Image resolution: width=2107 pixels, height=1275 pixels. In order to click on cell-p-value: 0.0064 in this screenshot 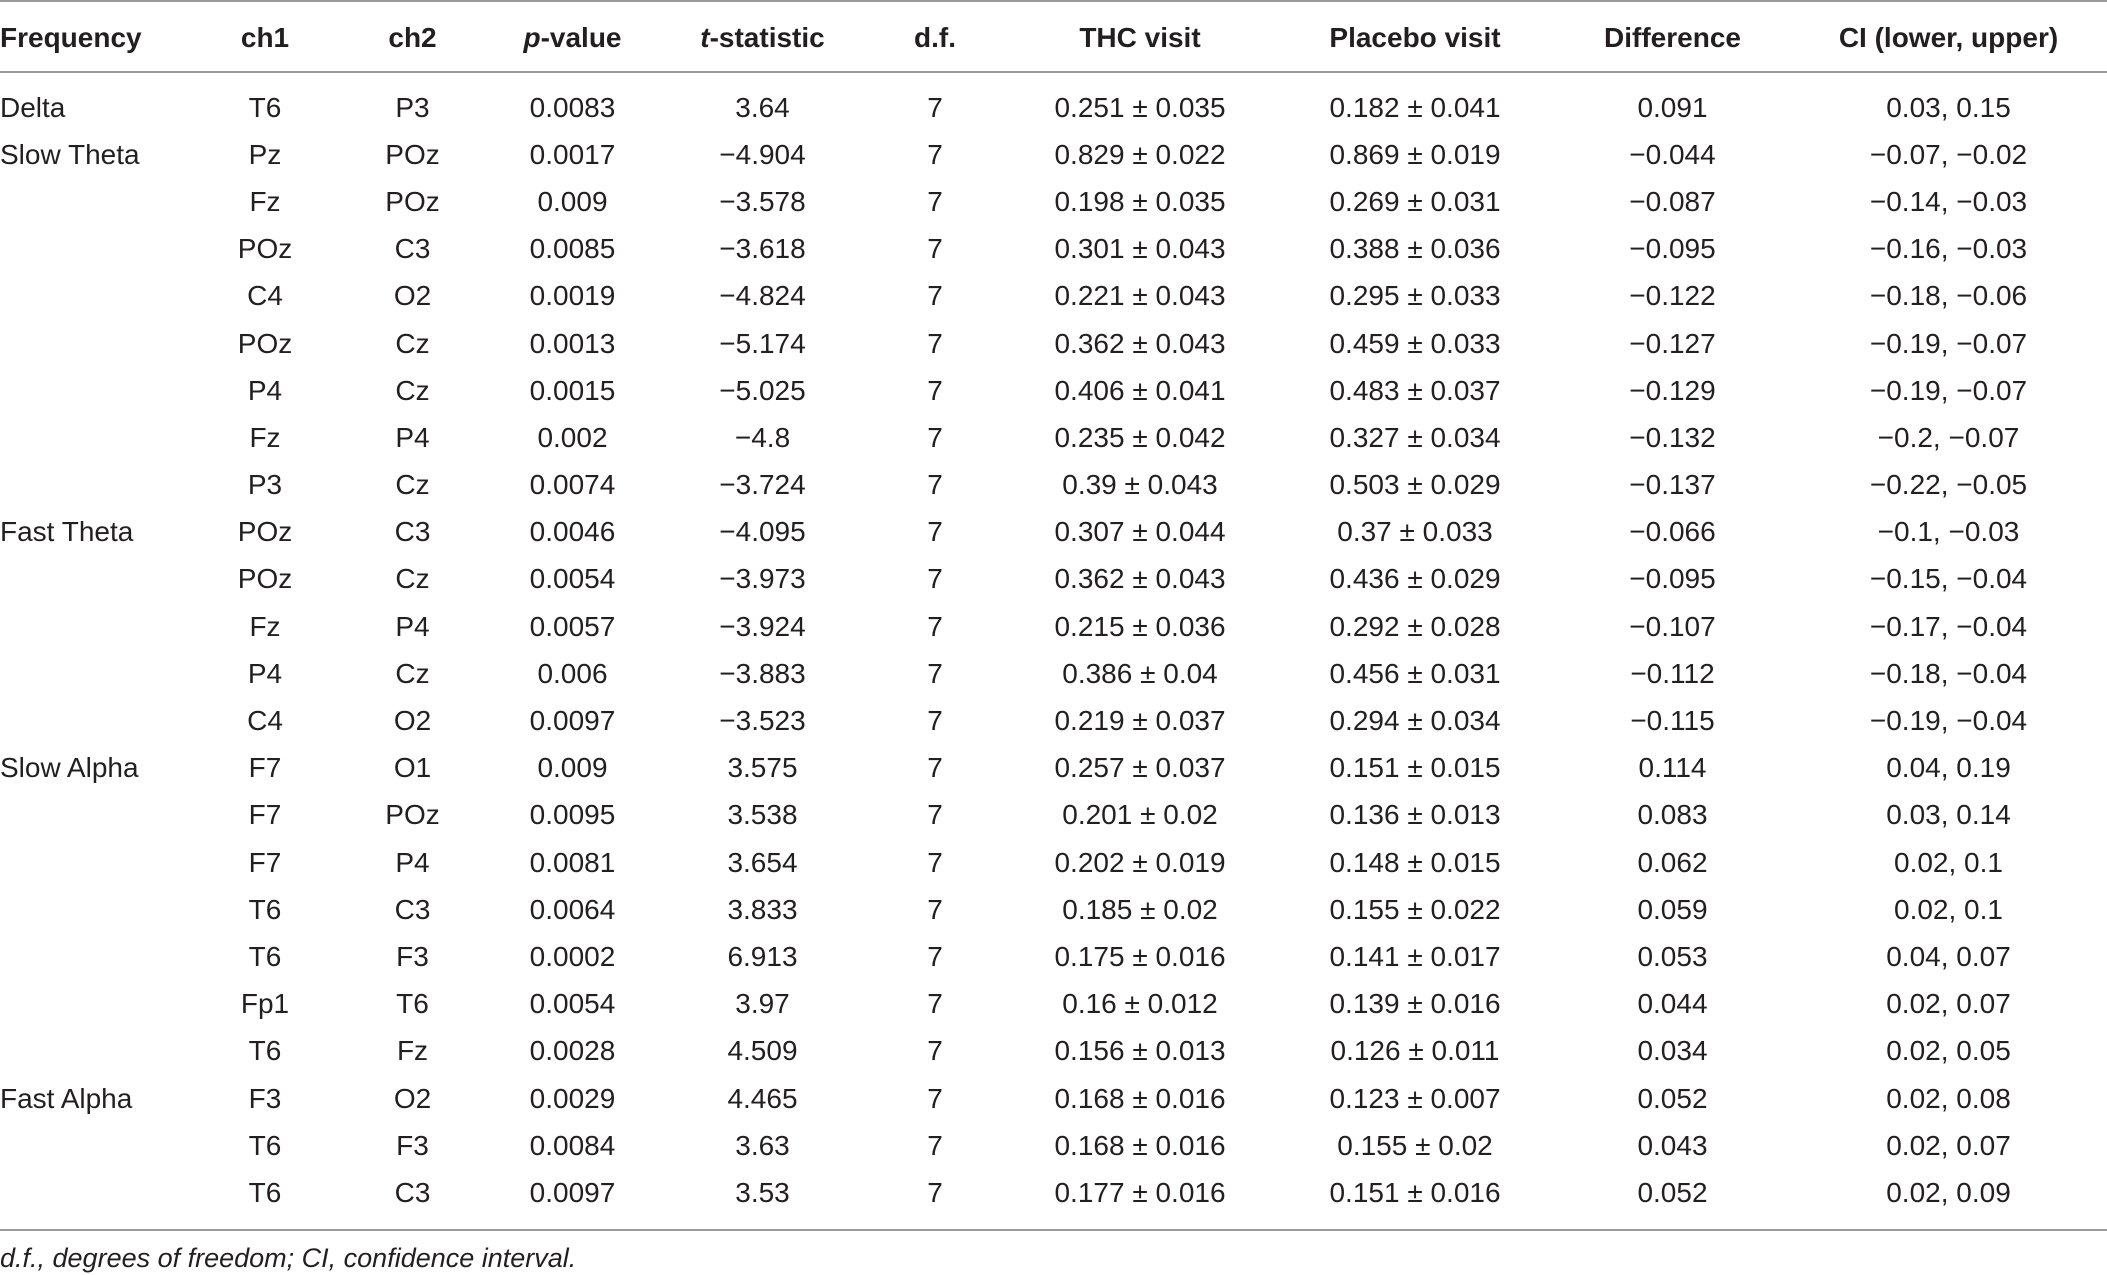, I will do `click(572, 909)`.